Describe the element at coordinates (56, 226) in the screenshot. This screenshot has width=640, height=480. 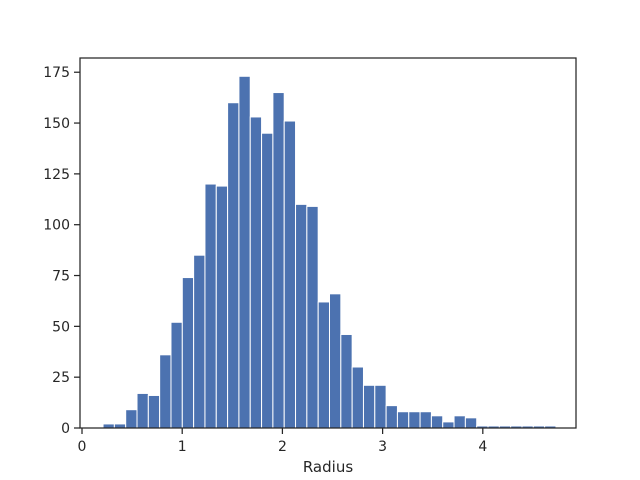
I see `y-tick-label: 100` at that location.